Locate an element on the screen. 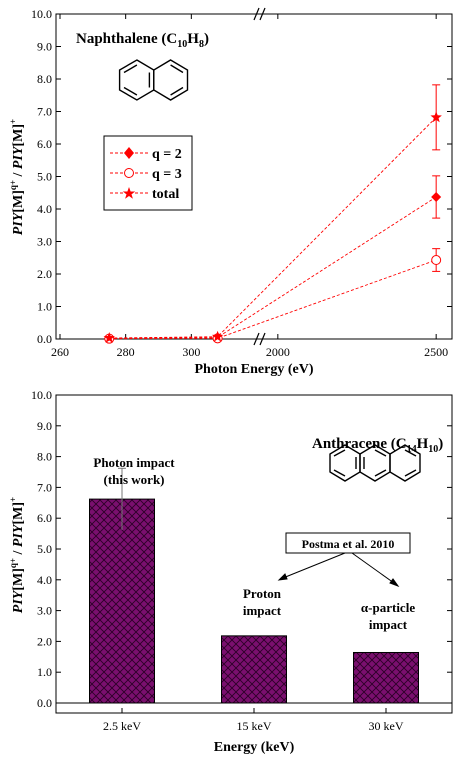 The width and height of the screenshot is (463, 761). data-point-q2 is located at coordinates (436, 196).